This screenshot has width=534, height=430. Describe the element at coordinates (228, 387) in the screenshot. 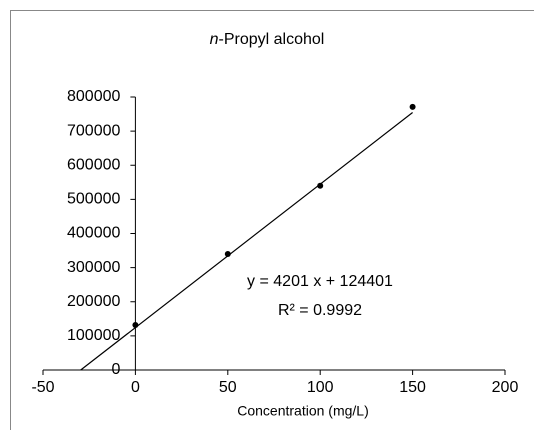

I see `x-tick-label: 50` at that location.